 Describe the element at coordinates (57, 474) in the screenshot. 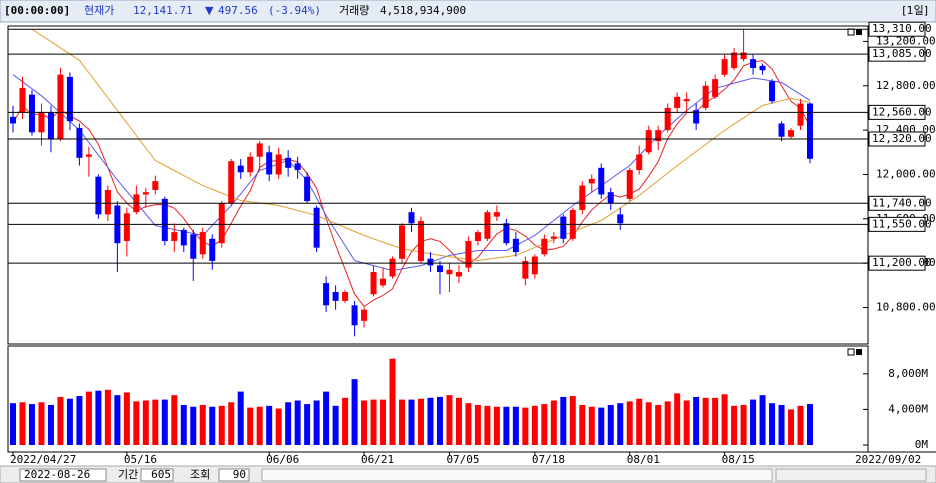

I see `toolbar-date: 2022-08-26` at that location.